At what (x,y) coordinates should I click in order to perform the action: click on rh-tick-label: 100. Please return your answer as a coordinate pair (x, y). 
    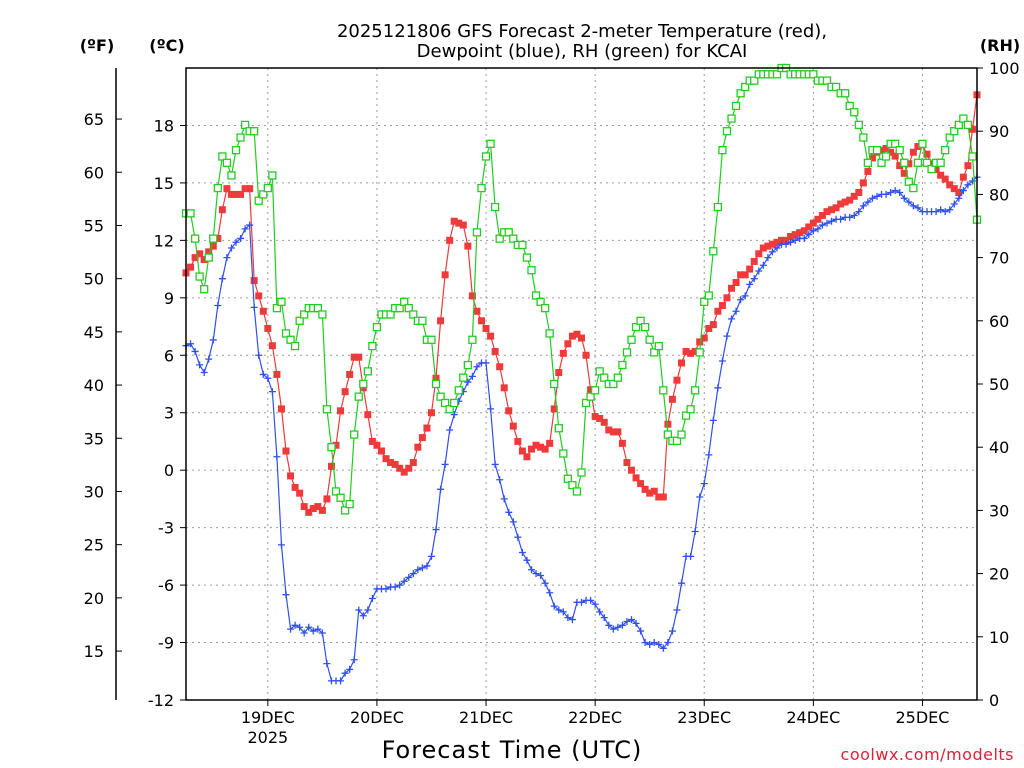
    Looking at the image, I should click on (1004, 68).